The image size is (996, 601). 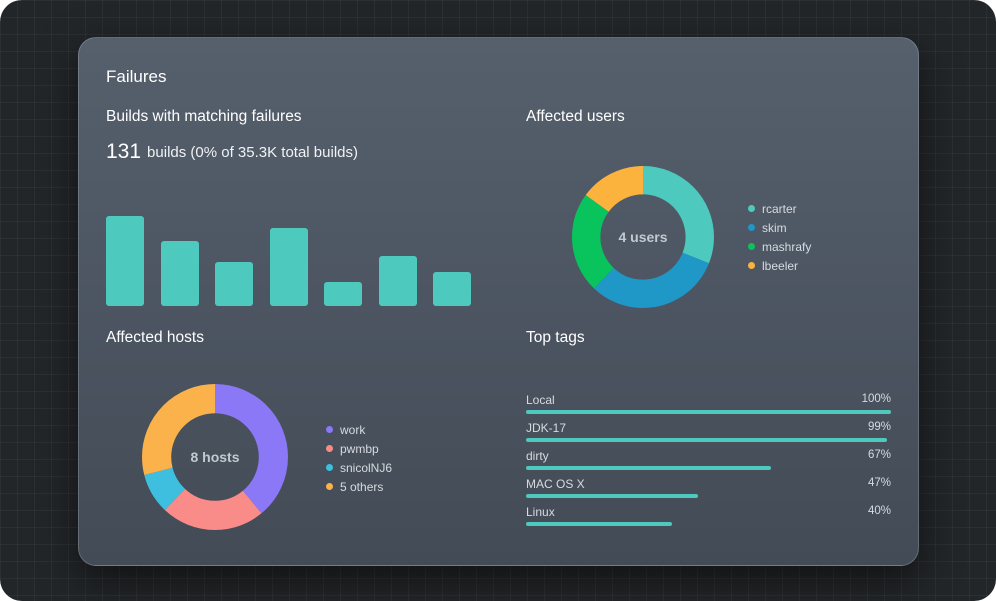 I want to click on users-legend-label: skim, so click(x=774, y=227).